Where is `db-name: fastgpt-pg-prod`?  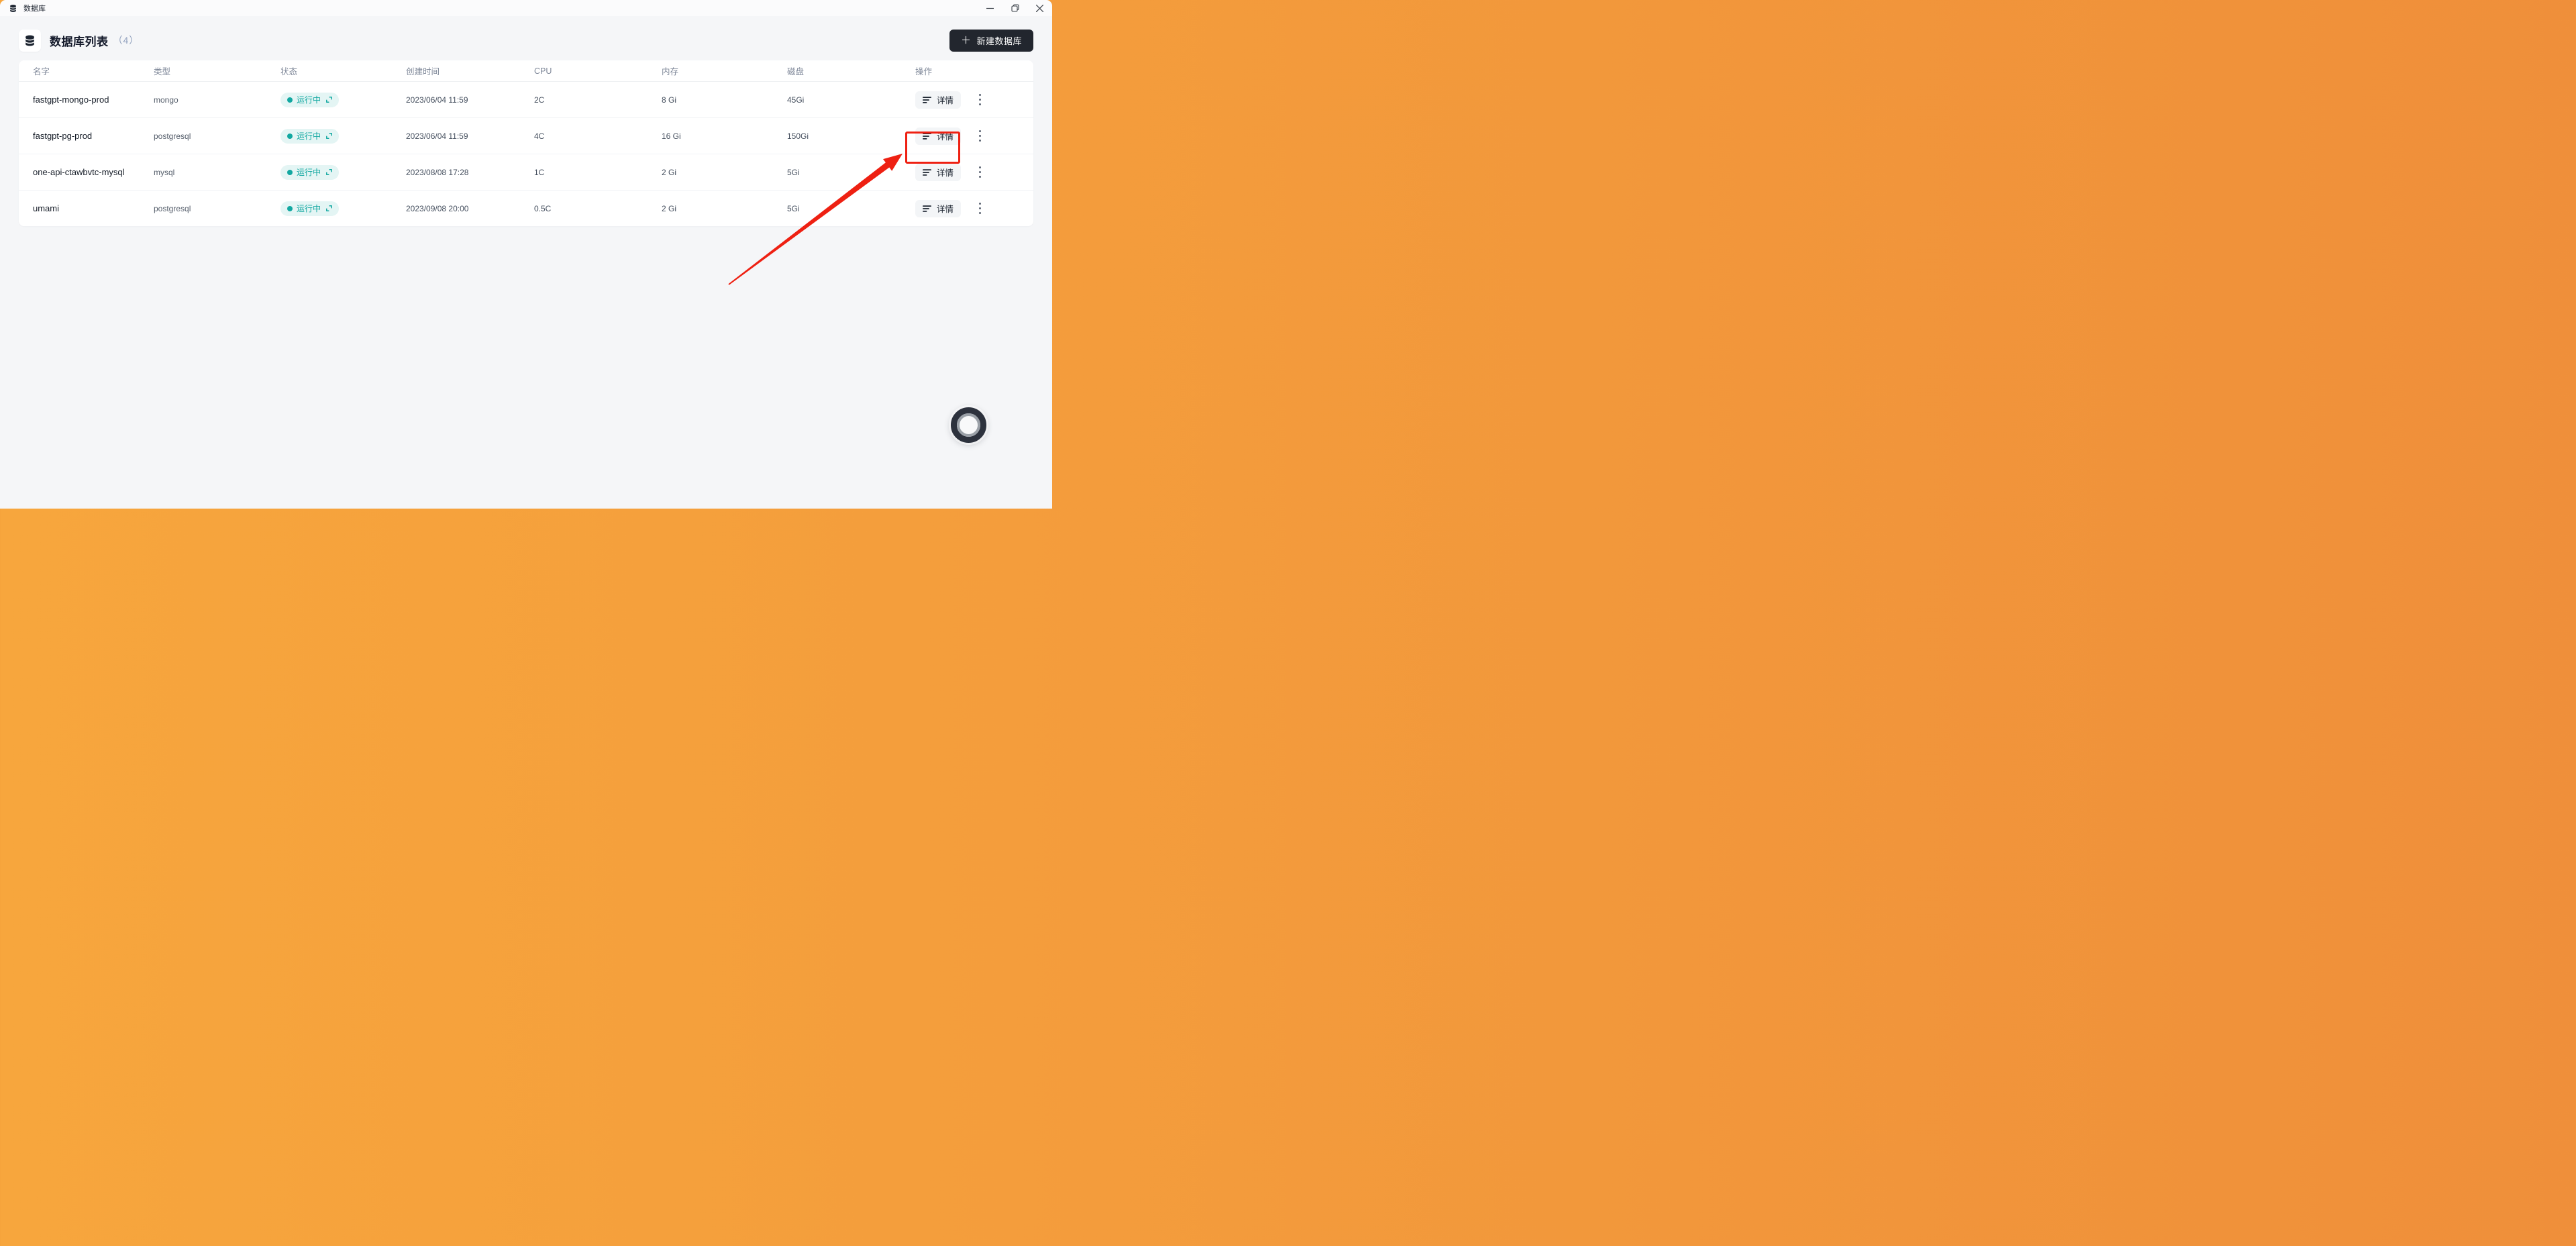 db-name: fastgpt-pg-prod is located at coordinates (63, 136).